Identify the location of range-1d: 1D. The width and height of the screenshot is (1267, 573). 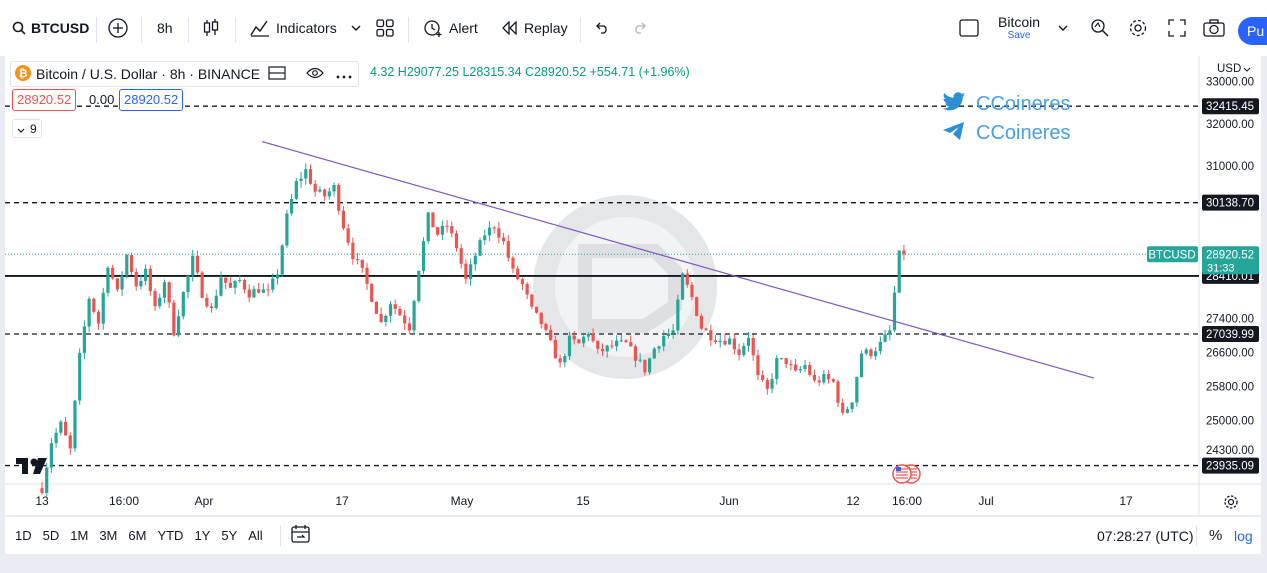
(23, 535).